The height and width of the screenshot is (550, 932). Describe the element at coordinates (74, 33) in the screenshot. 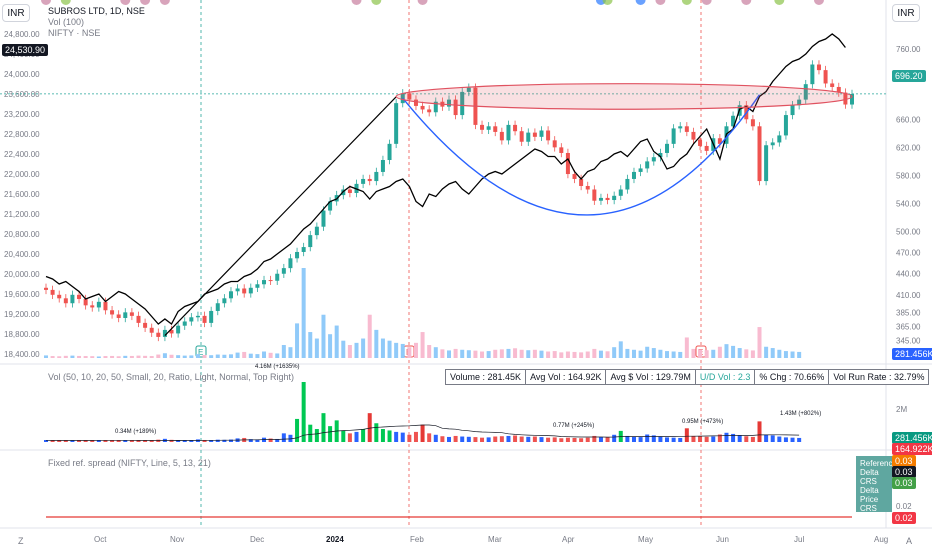

I see `nifty-legend: NIFTY · NSE` at that location.